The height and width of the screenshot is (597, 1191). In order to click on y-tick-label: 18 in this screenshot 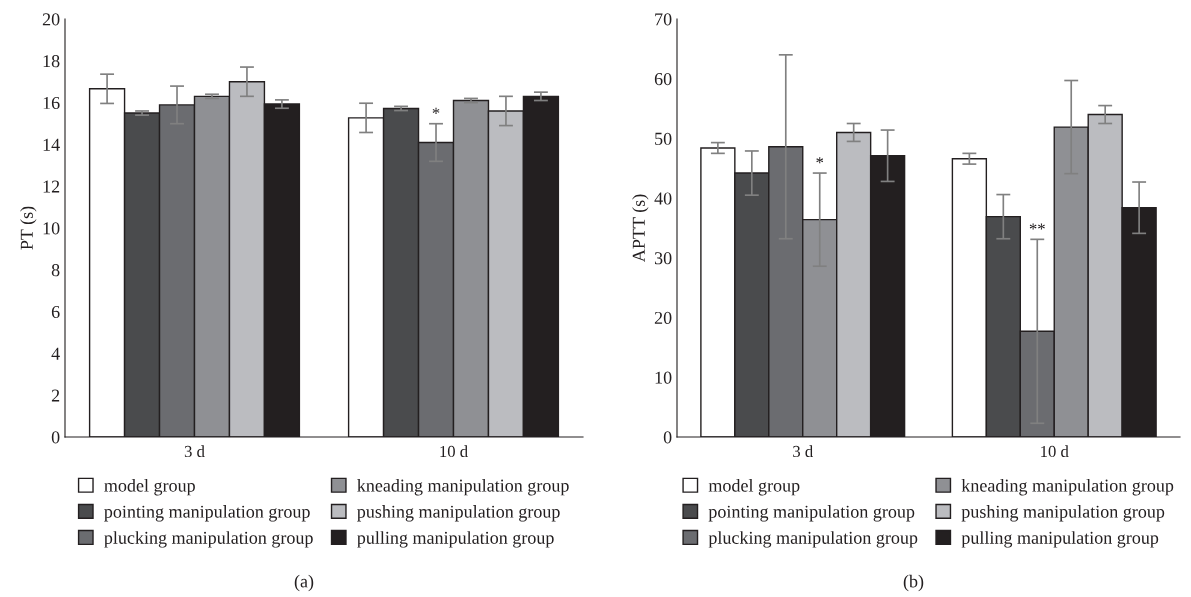, I will do `click(51, 61)`.